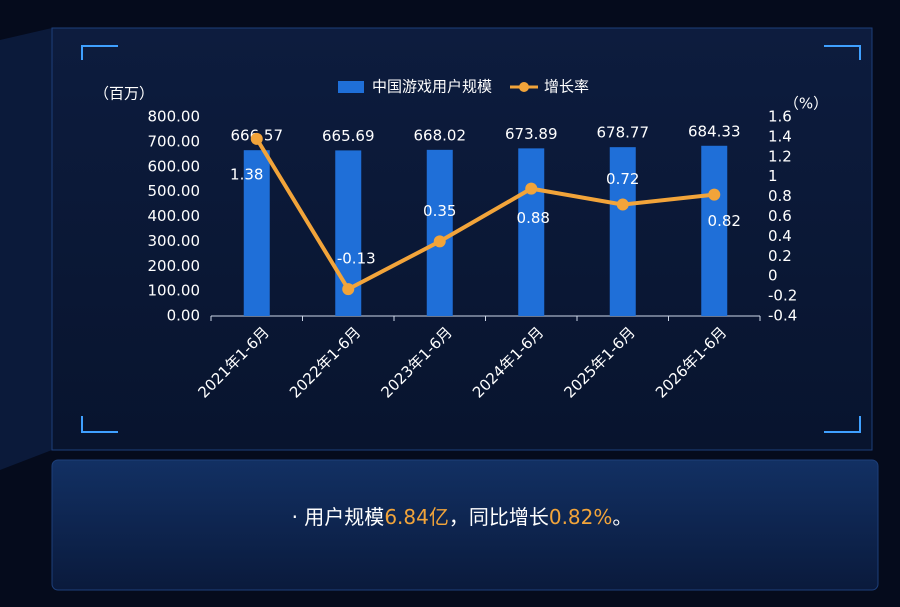 The image size is (900, 607). I want to click on y-tick-label: 500.00, so click(174, 191).